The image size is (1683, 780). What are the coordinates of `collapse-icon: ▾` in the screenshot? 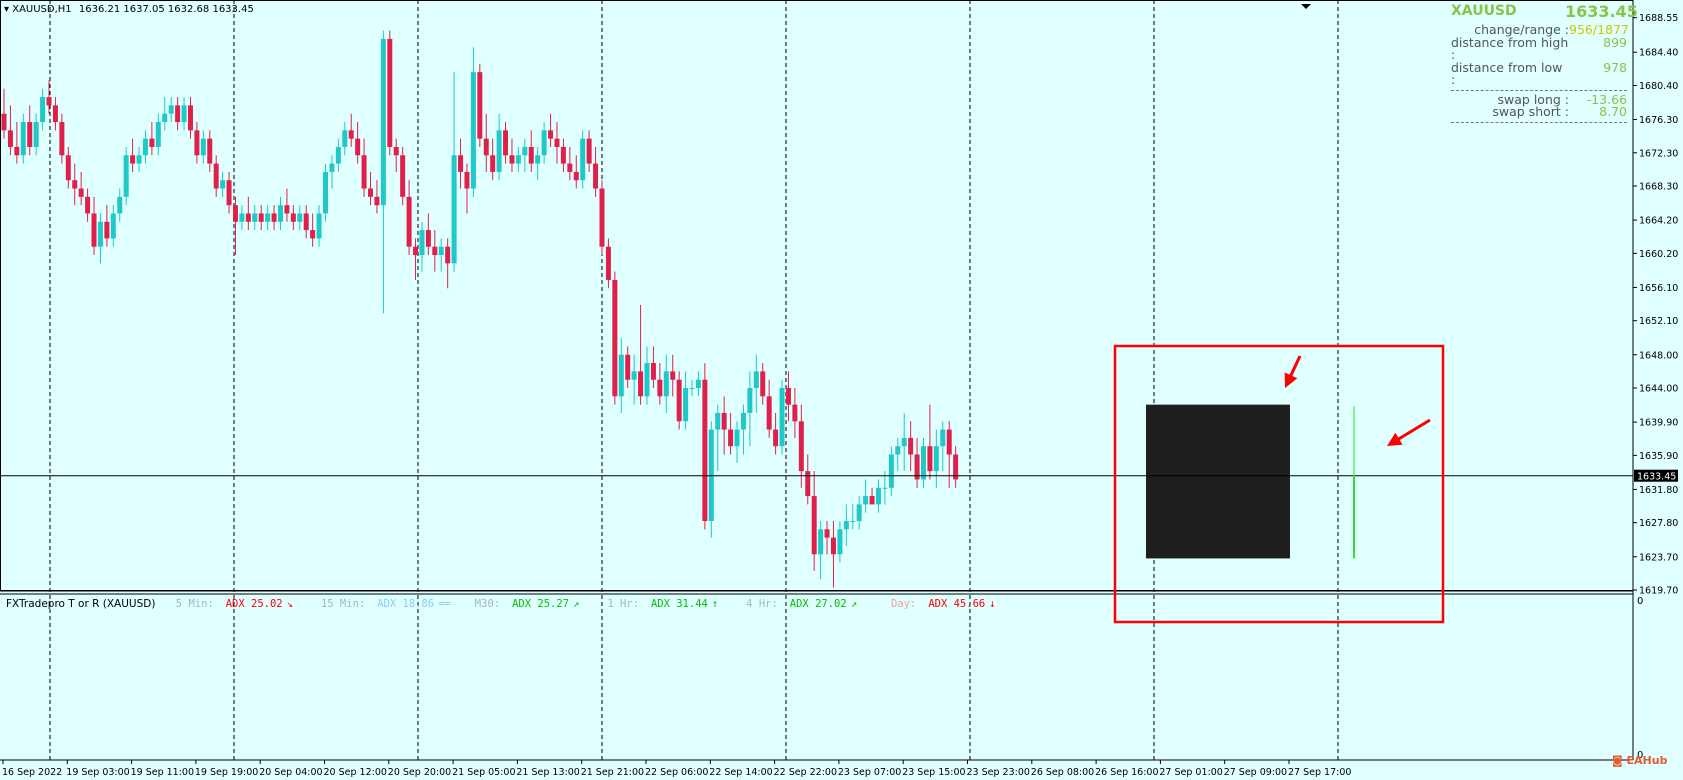 It's located at (7, 9).